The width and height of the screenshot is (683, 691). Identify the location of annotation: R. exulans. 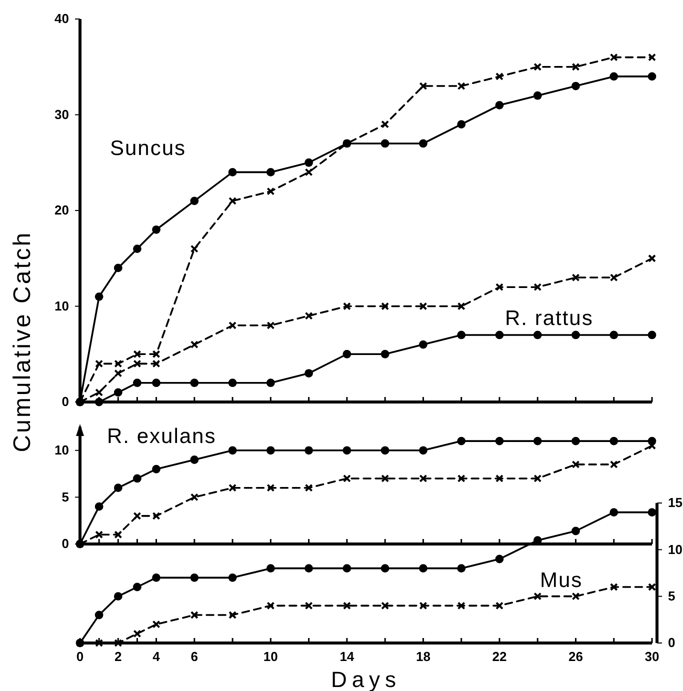
(161, 436).